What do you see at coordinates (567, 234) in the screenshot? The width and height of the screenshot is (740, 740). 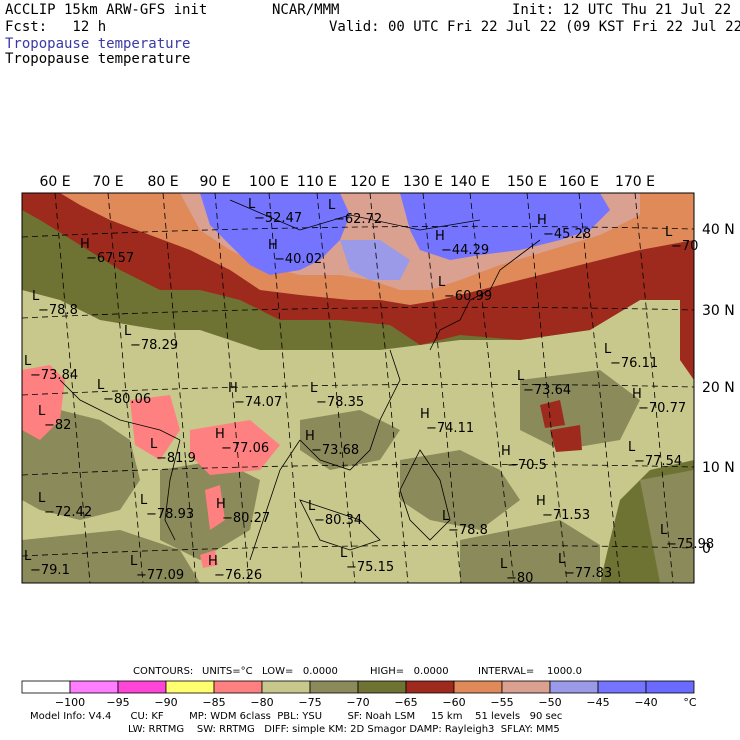 I see `extremum-value: −45.28` at bounding box center [567, 234].